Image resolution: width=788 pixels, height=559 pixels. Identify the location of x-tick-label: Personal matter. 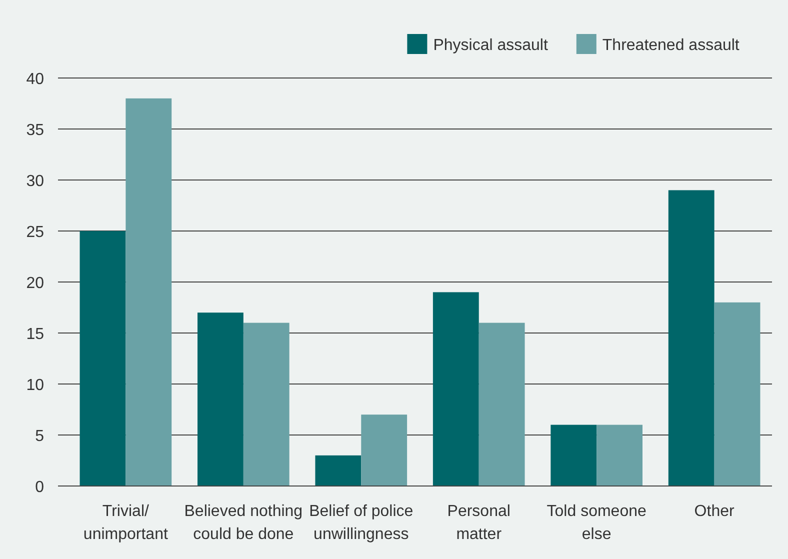
(478, 523).